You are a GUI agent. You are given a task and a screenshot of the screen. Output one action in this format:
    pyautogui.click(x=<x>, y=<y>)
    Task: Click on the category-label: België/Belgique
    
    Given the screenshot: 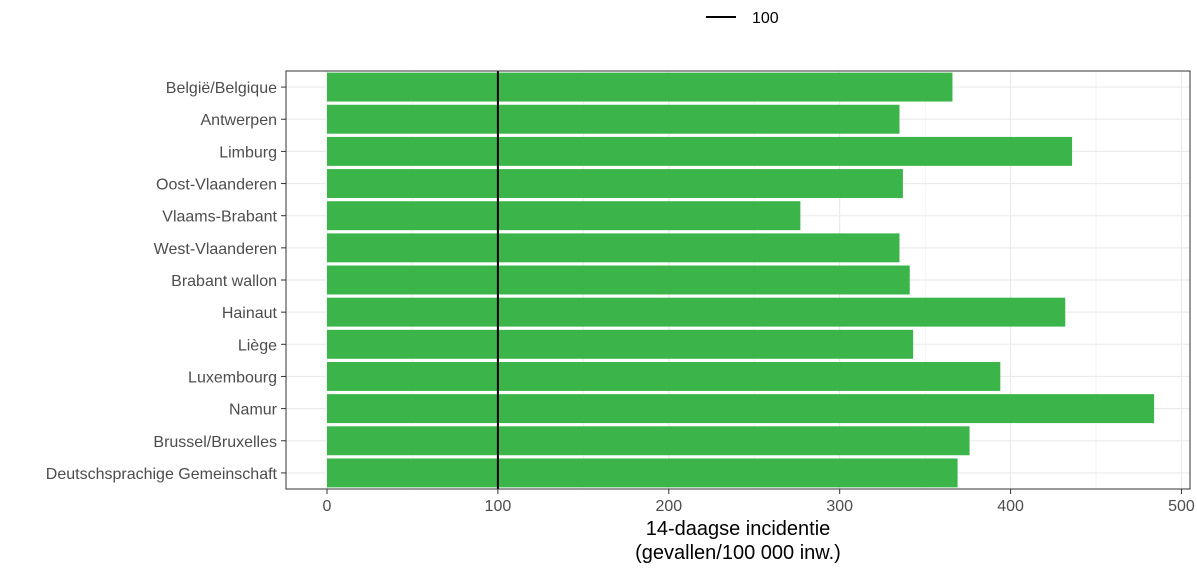 What is the action you would take?
    pyautogui.click(x=221, y=88)
    